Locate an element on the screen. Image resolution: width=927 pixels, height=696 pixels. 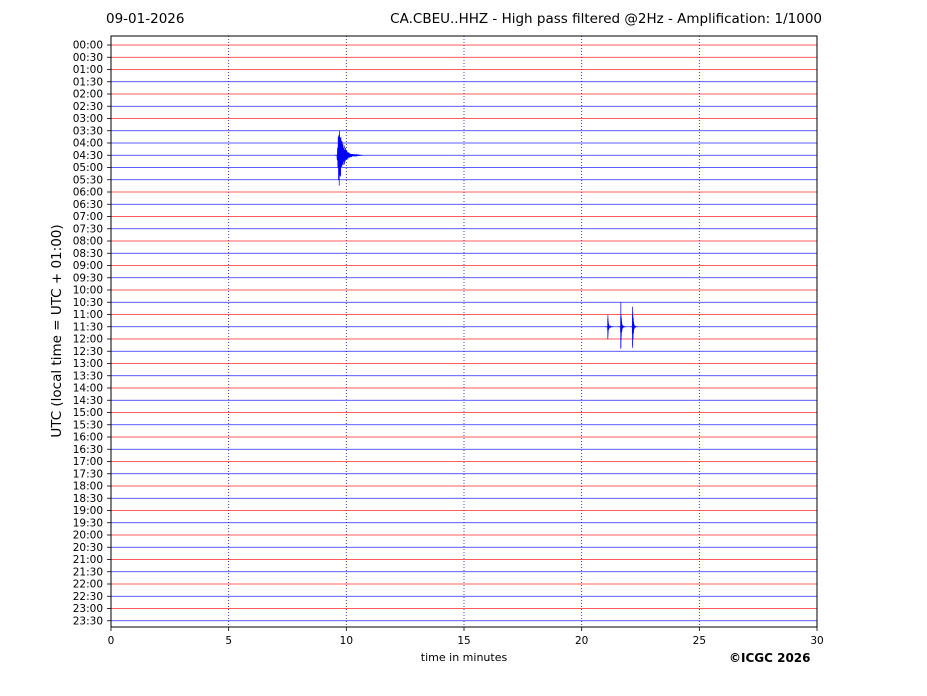
copyright-label: ©ICGC 2026 is located at coordinates (770, 658).